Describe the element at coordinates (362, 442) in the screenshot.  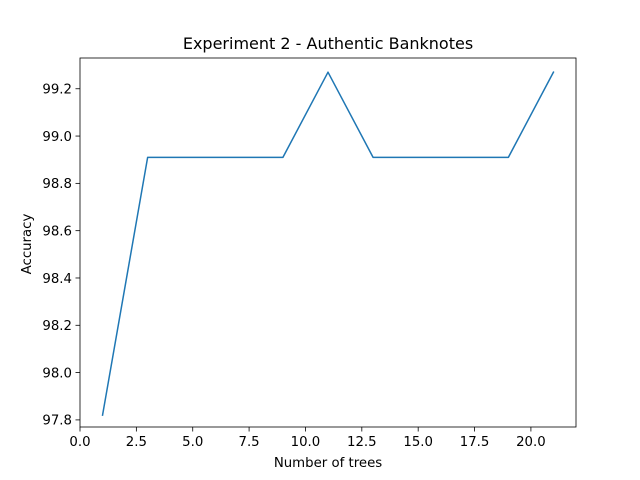
I see `x-tick-label: 12.5` at that location.